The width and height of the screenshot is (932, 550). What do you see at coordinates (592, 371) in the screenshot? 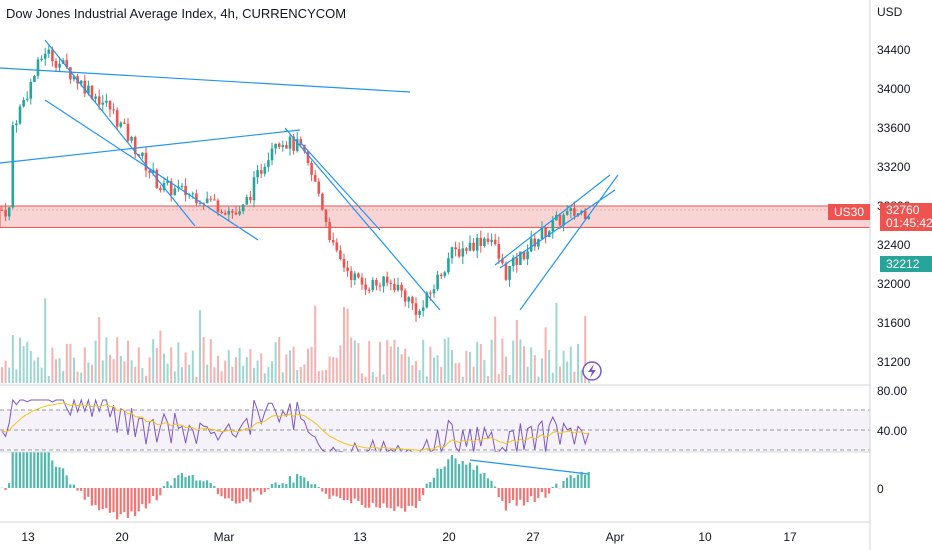
I see `lightning-icon` at bounding box center [592, 371].